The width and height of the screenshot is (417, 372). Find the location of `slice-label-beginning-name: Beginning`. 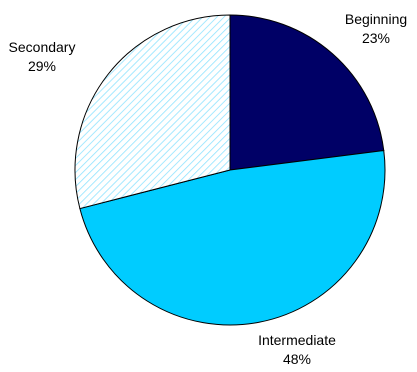

slice-label-beginning-name: Beginning is located at coordinates (376, 19).